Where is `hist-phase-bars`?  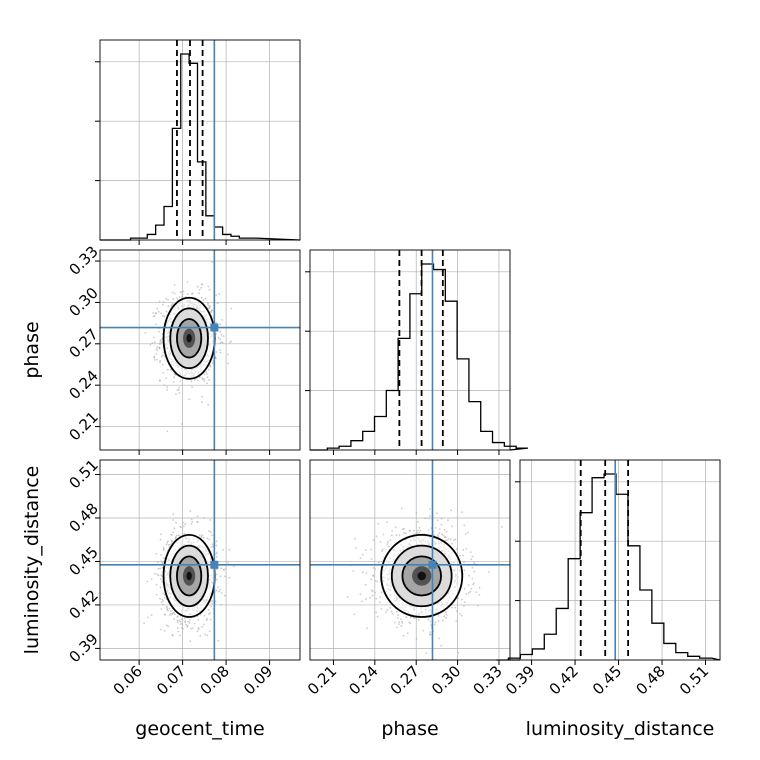 hist-phase-bars is located at coordinates (419, 357).